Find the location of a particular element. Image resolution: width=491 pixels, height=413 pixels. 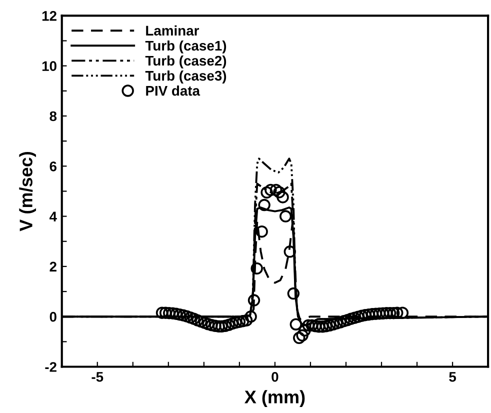

y-axis-title: V (m/sec) is located at coordinates (27, 192).